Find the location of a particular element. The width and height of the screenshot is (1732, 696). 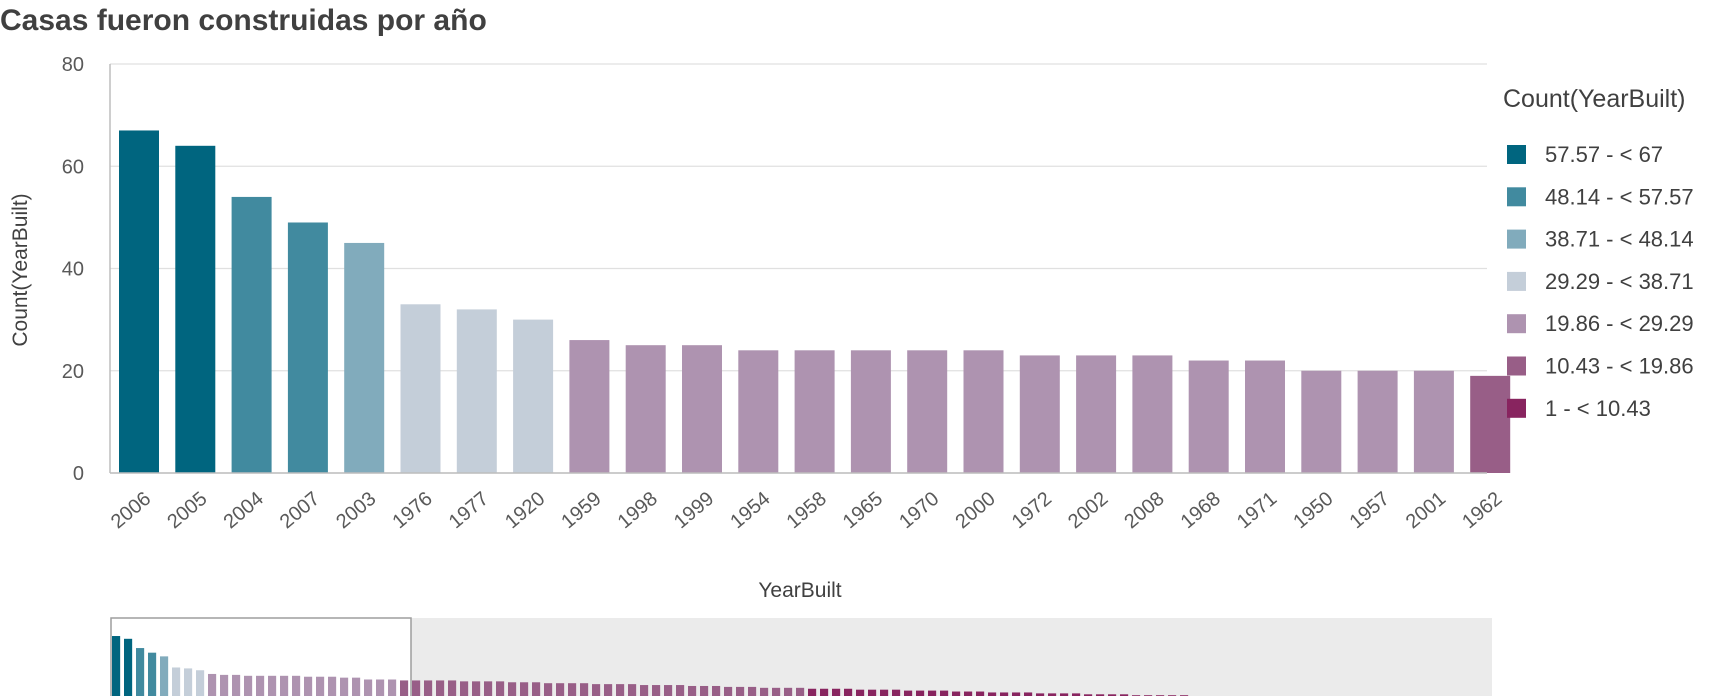

bar-2006 is located at coordinates (139, 301).